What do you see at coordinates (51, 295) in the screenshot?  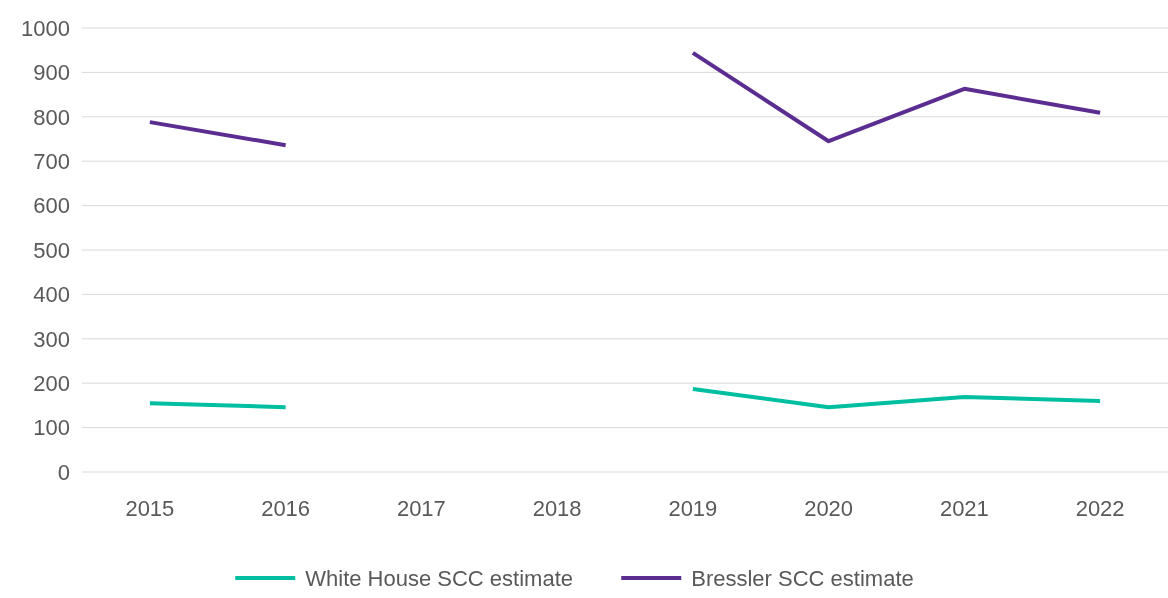 I see `y-tick-label: 400` at bounding box center [51, 295].